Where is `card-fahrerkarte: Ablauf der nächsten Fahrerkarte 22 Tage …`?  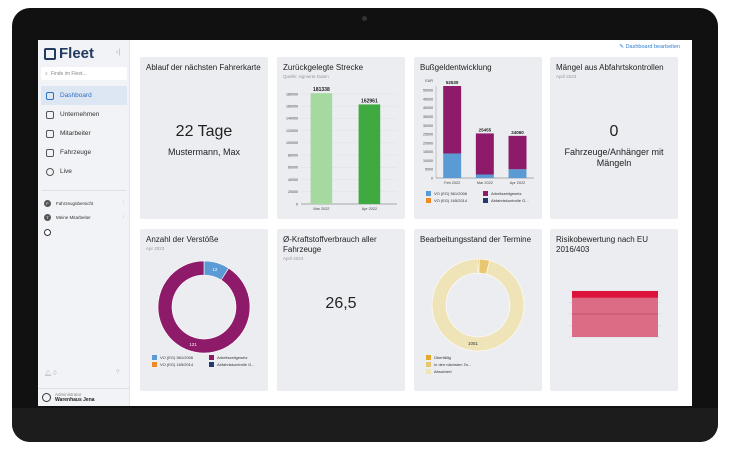 card-fahrerkarte: Ablauf der nächsten Fahrerkarte 22 Tage … is located at coordinates (204, 138).